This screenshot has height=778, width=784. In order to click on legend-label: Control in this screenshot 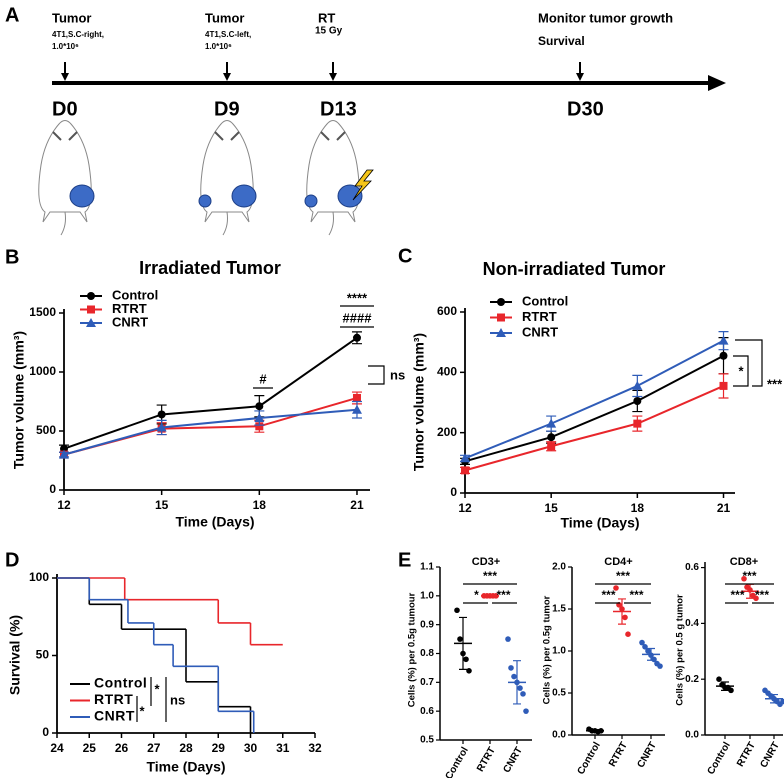, I will do `click(545, 300)`.